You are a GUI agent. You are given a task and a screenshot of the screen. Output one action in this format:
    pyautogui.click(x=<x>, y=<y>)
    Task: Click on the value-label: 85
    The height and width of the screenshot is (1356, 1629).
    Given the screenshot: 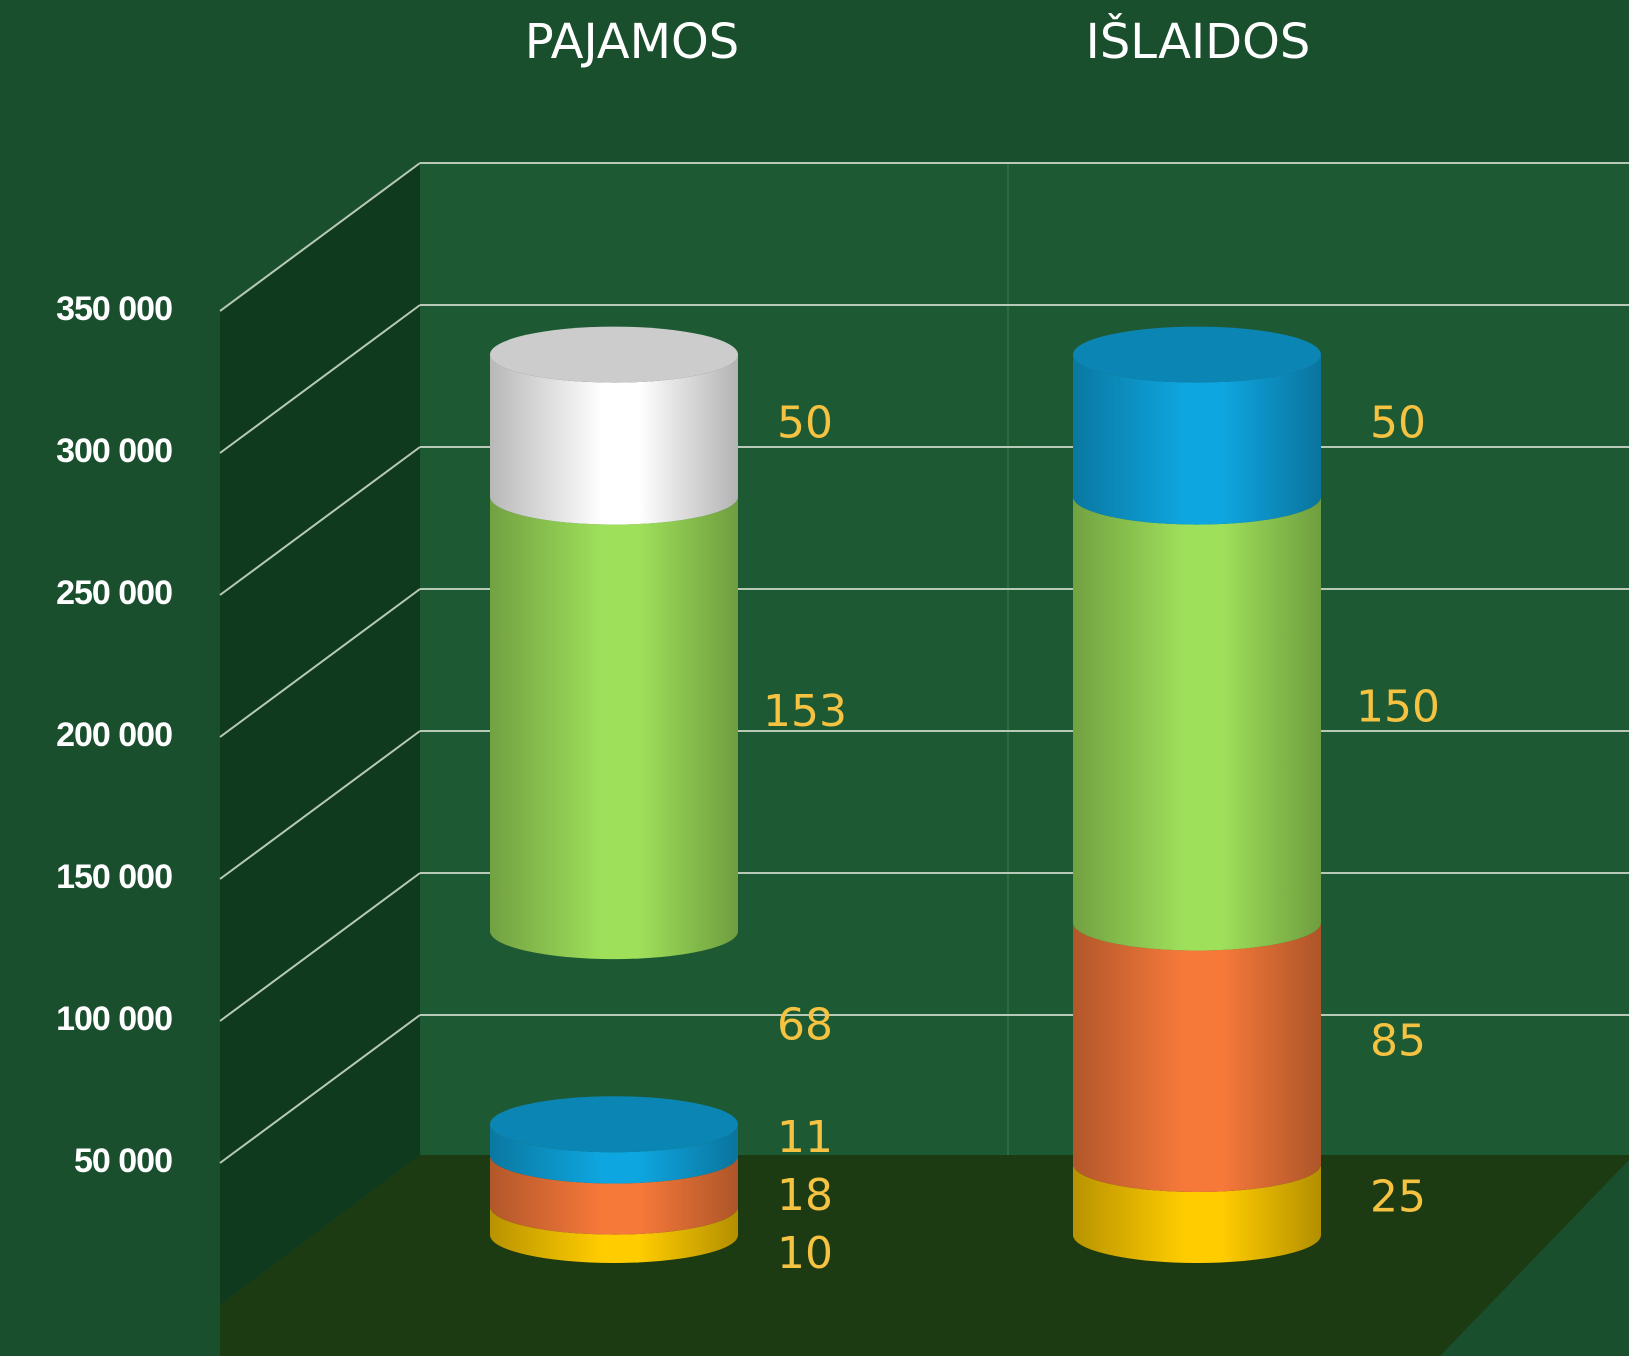 What is the action you would take?
    pyautogui.click(x=1398, y=1040)
    